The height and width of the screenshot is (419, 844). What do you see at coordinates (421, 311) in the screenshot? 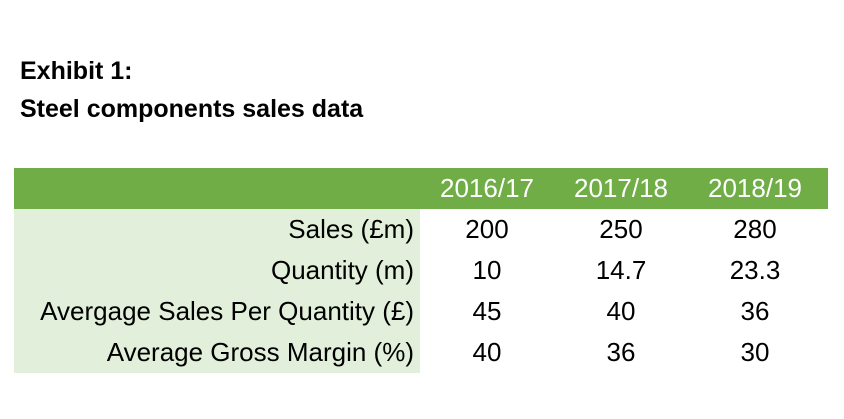
I see `table-row: Avergage Sales Per Quantity (£) 45 40 36` at bounding box center [421, 311].